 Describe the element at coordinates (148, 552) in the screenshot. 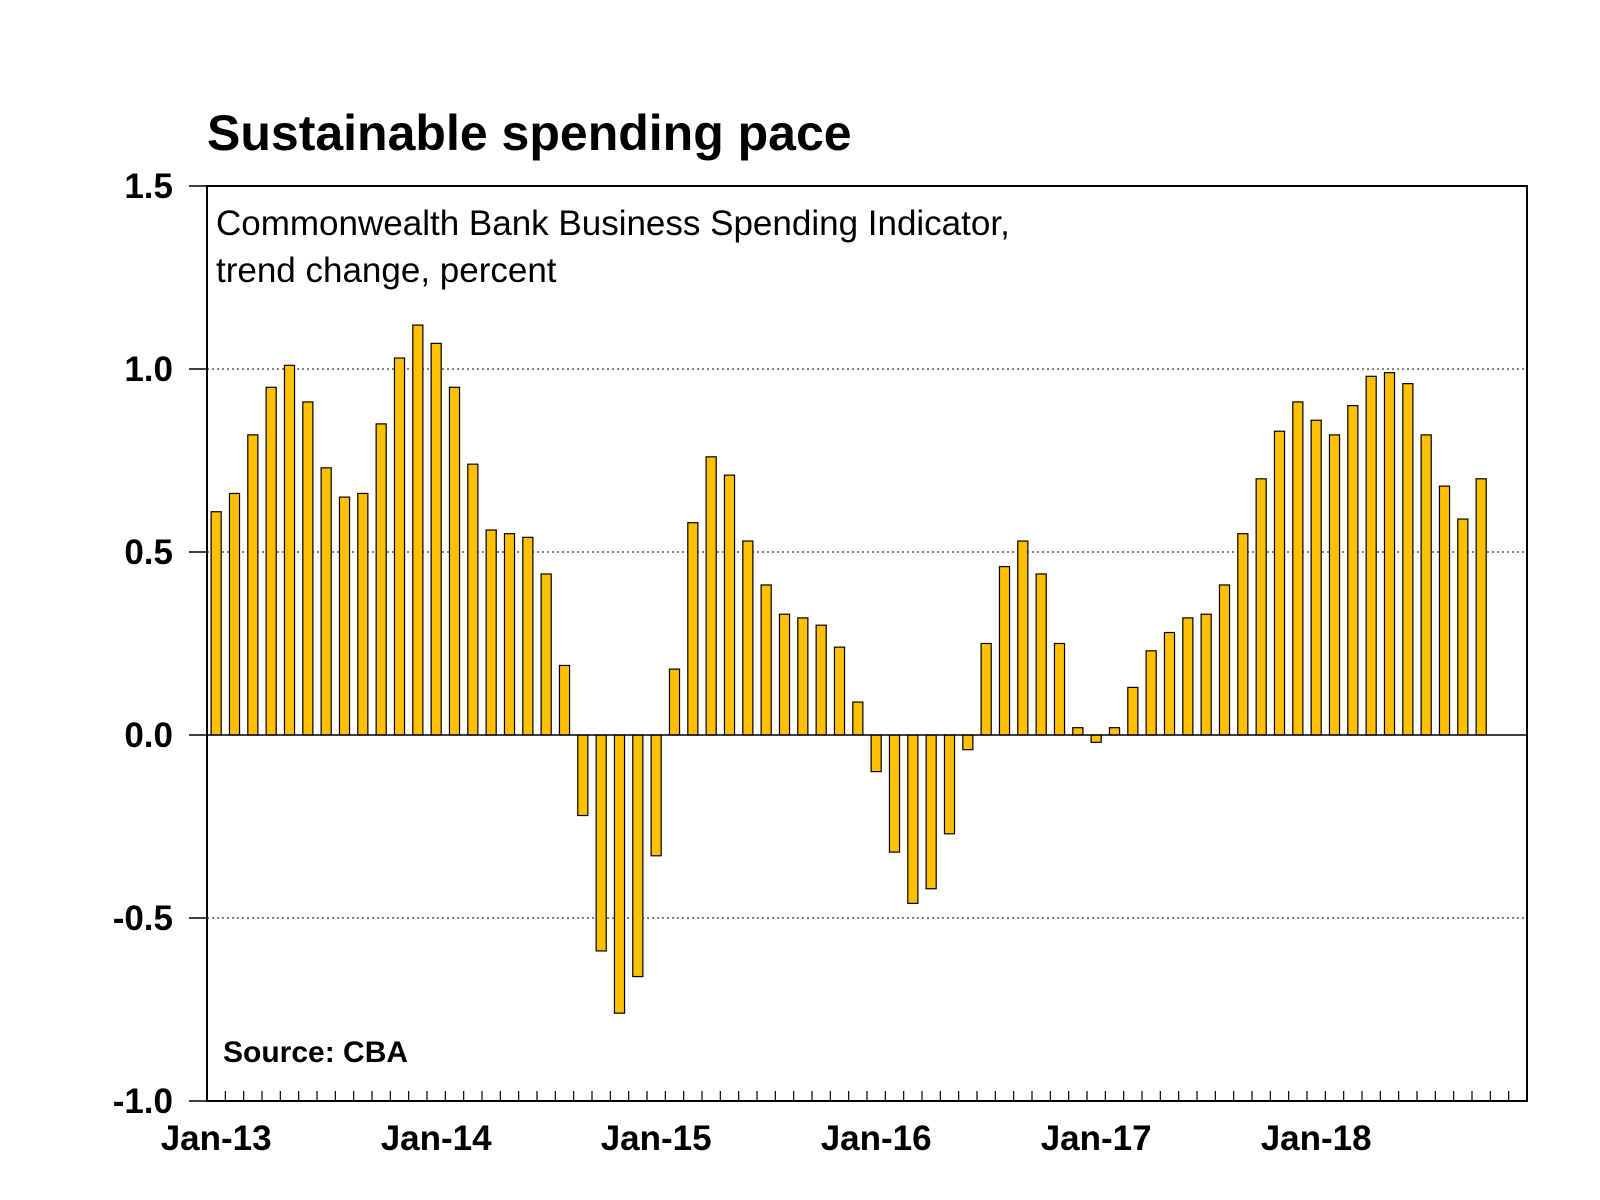

I see `y-tick-label: 0.5` at that location.